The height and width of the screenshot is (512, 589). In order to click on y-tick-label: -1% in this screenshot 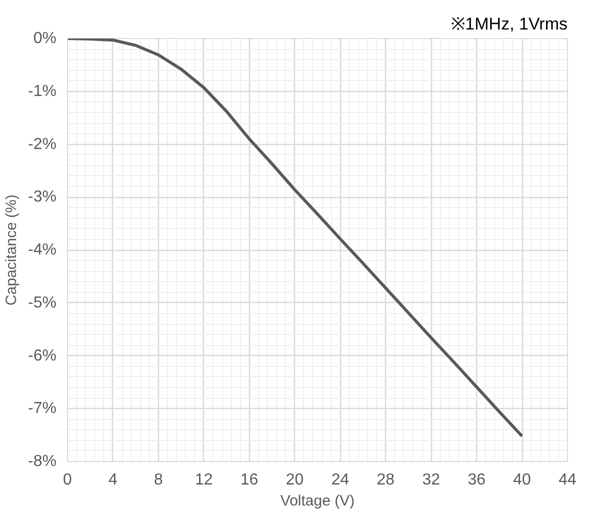, I will do `click(42, 91)`.